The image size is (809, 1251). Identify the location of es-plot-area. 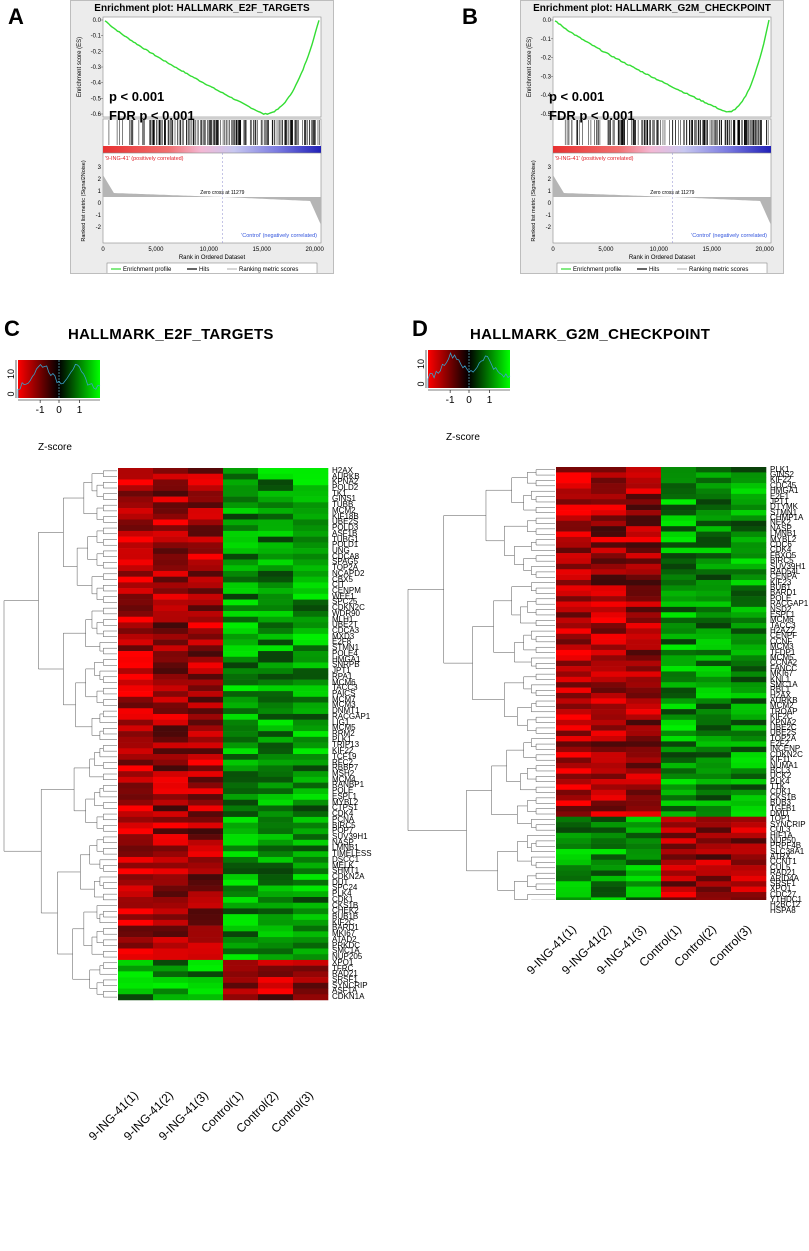
(662, 67).